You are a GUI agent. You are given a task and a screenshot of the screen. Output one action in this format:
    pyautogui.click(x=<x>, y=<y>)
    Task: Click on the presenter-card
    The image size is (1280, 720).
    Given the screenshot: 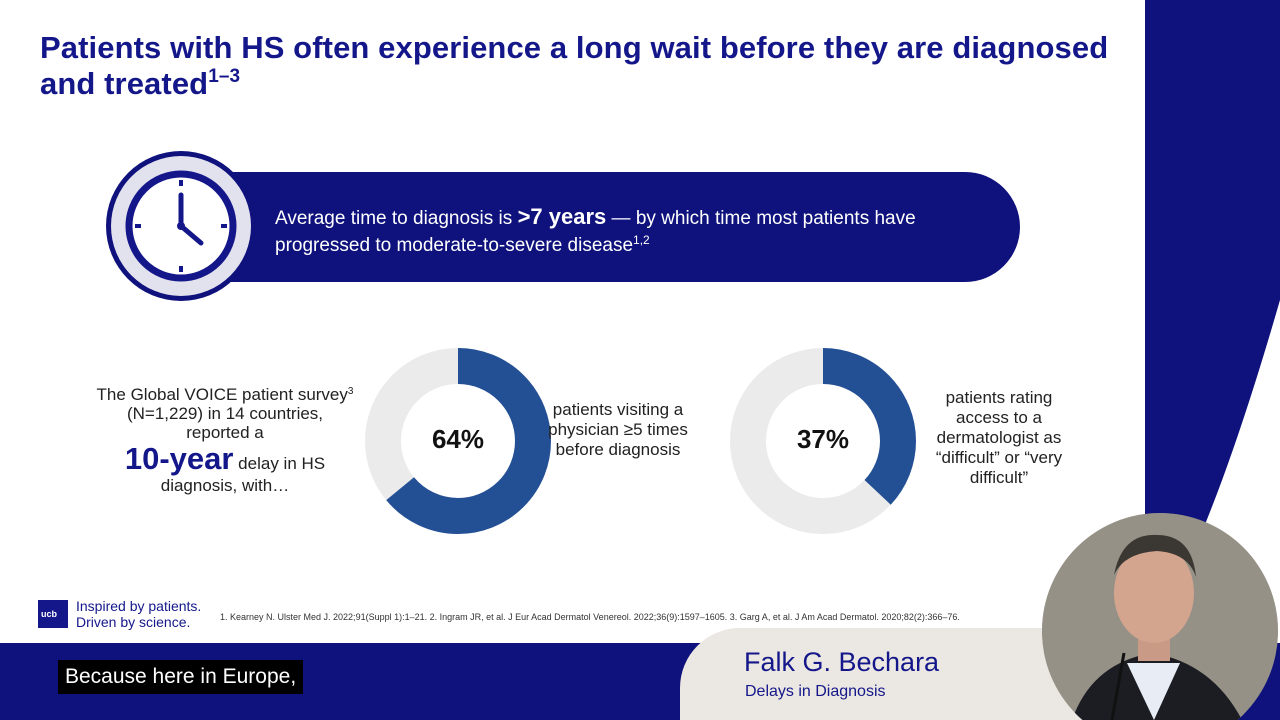 What is the action you would take?
    pyautogui.click(x=890, y=674)
    